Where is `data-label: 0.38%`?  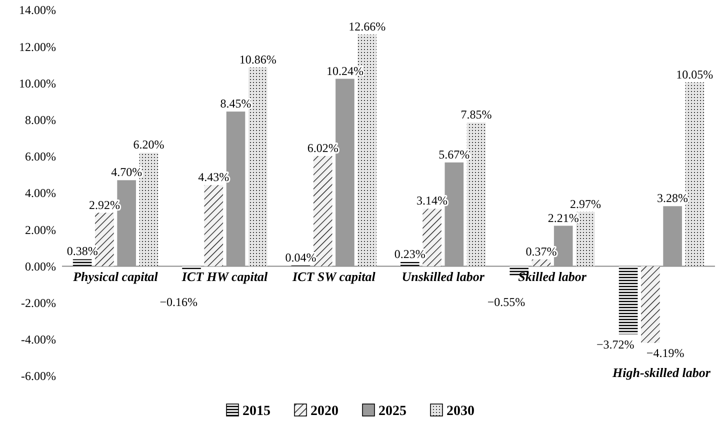
data-label: 0.38% is located at coordinates (82, 251).